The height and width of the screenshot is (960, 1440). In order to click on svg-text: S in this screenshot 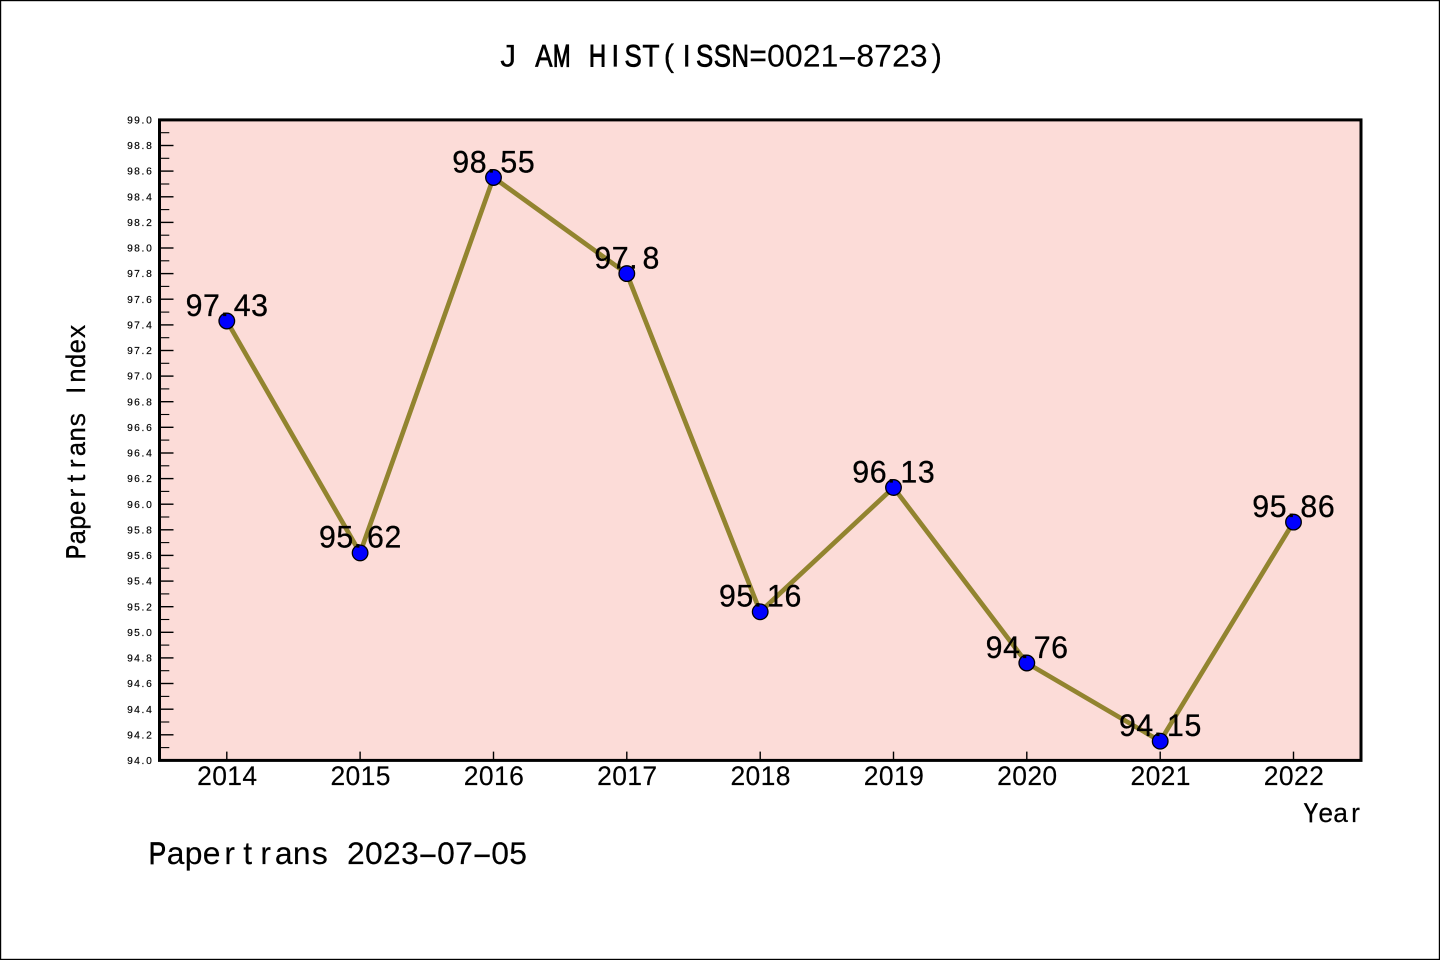, I will do `click(722, 56)`.